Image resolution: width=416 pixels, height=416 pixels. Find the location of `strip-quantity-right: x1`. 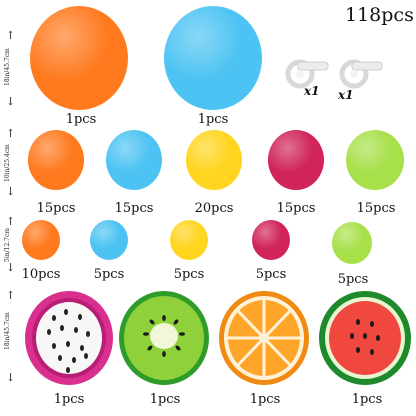

strip-quantity-right: x1 is located at coordinates (346, 95).